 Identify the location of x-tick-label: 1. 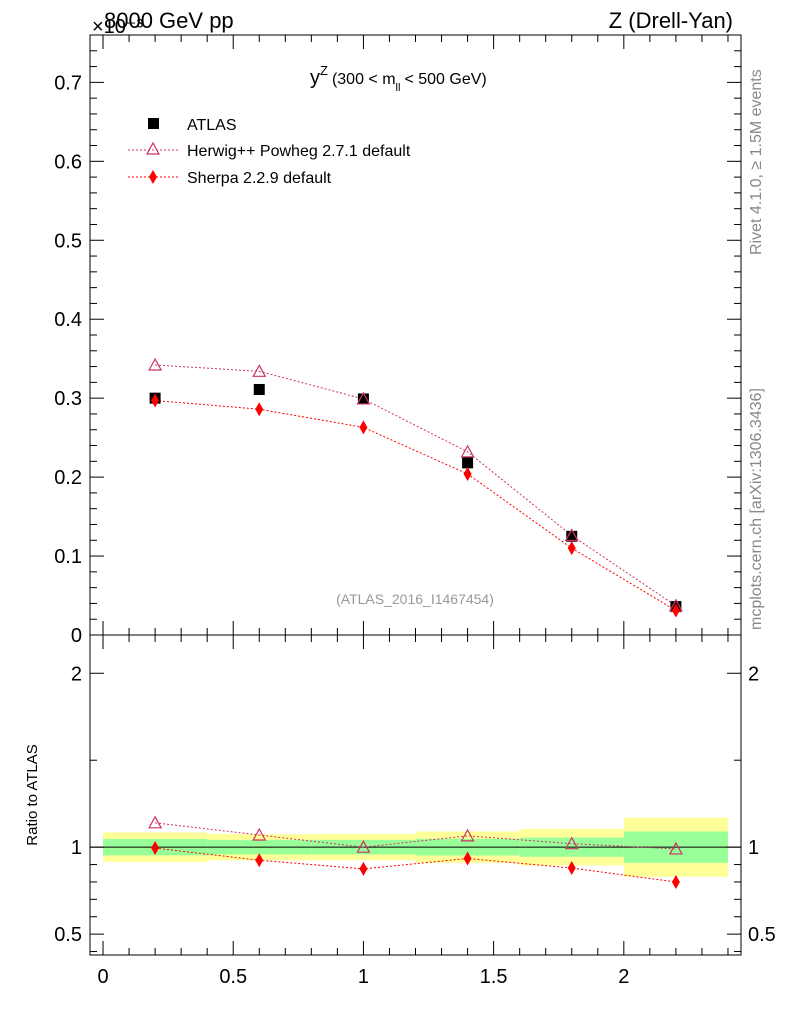
(363, 977).